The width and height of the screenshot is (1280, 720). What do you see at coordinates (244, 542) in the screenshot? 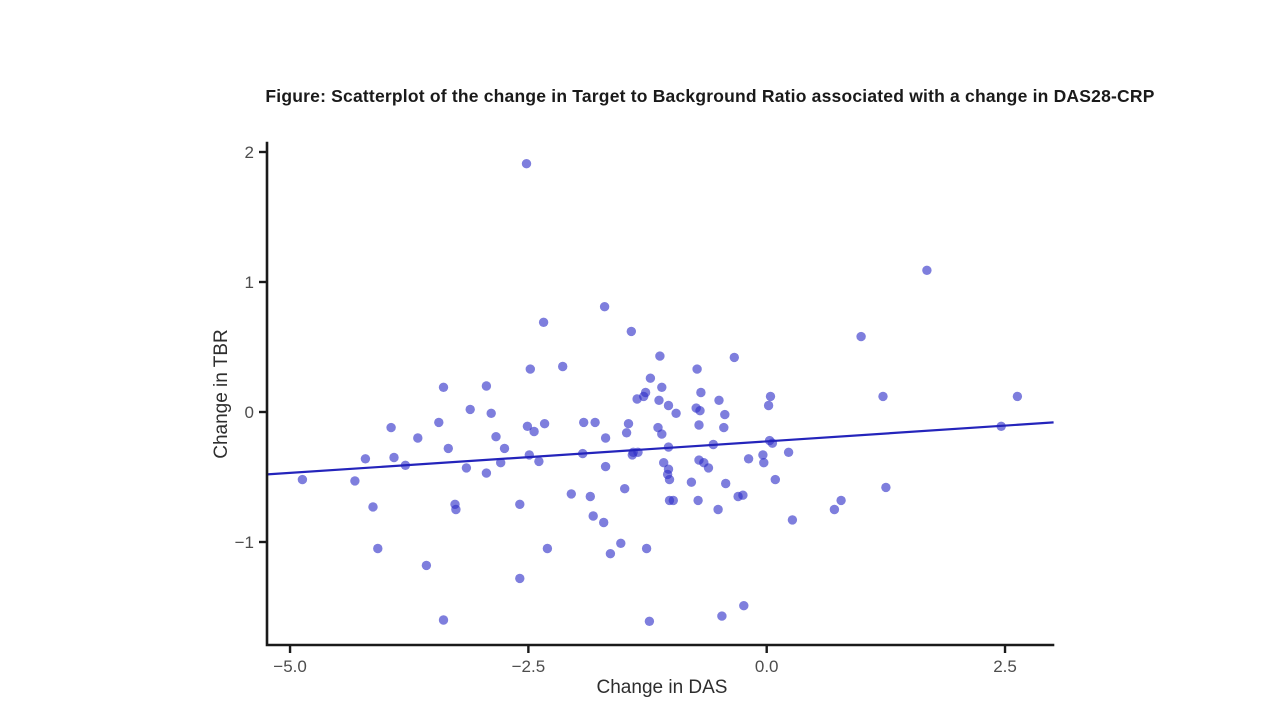
I see `y-tick-label: −1` at bounding box center [244, 542].